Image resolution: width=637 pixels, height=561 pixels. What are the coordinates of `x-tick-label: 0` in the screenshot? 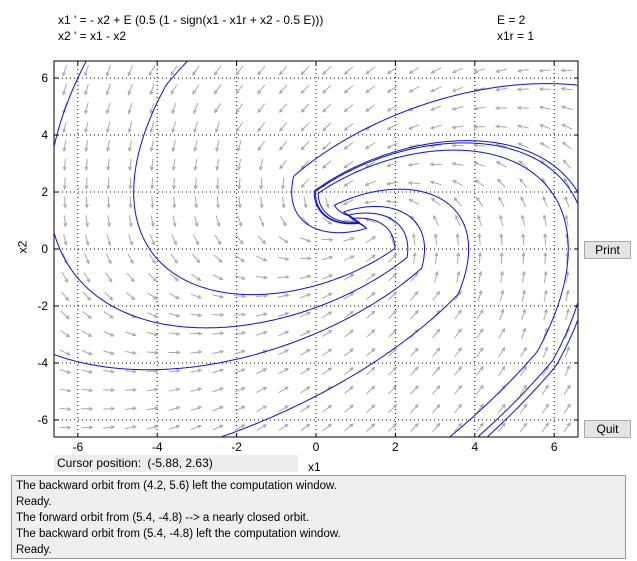 It's located at (316, 447).